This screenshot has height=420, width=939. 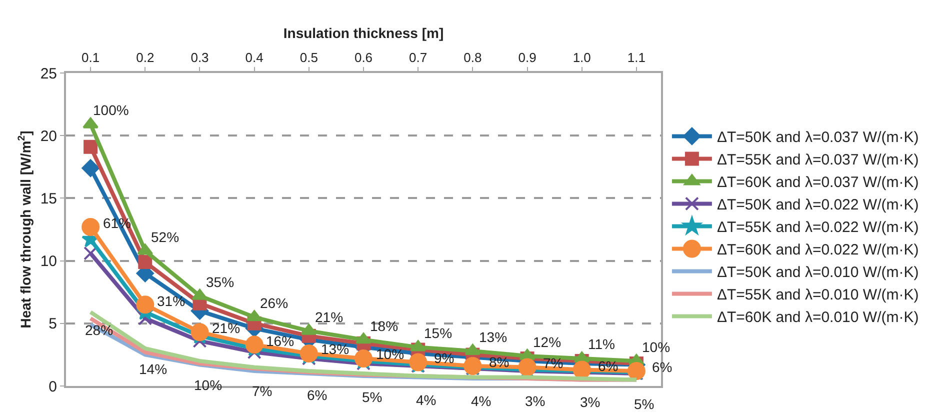 I want to click on x-tick-label: 0.9, so click(x=527, y=57).